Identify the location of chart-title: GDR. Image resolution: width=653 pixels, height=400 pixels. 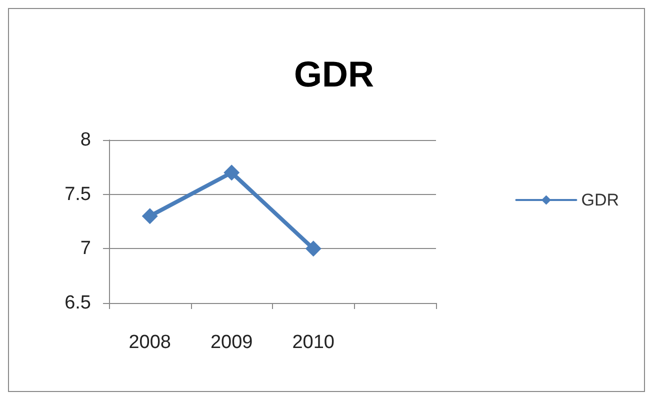
(334, 74).